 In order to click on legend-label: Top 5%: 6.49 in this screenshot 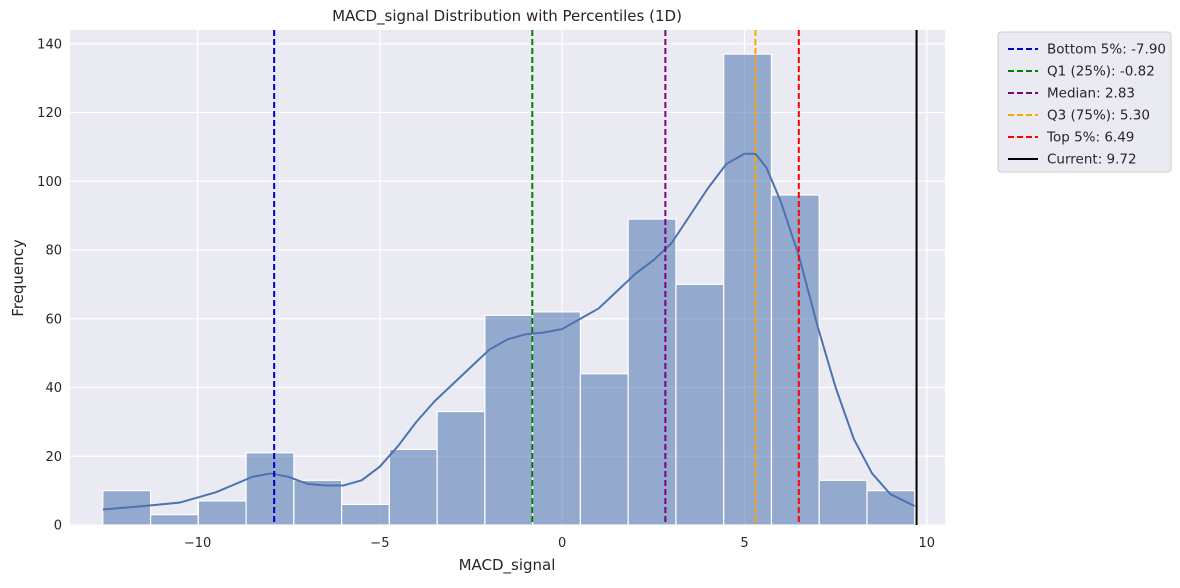, I will do `click(1090, 138)`.